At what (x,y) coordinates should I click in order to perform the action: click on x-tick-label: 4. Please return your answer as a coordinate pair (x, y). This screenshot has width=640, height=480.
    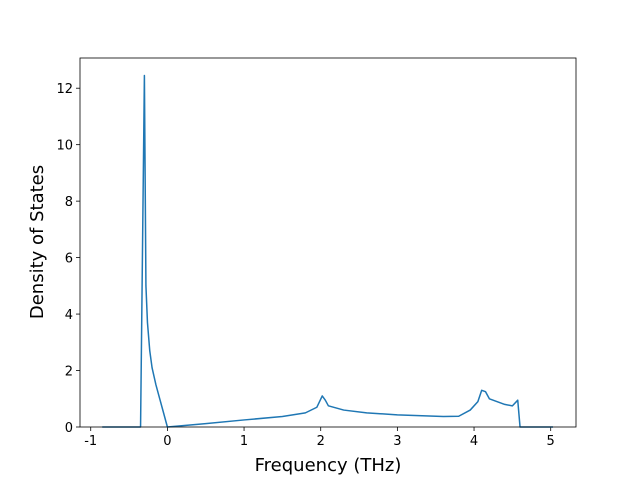
    Looking at the image, I should click on (474, 441).